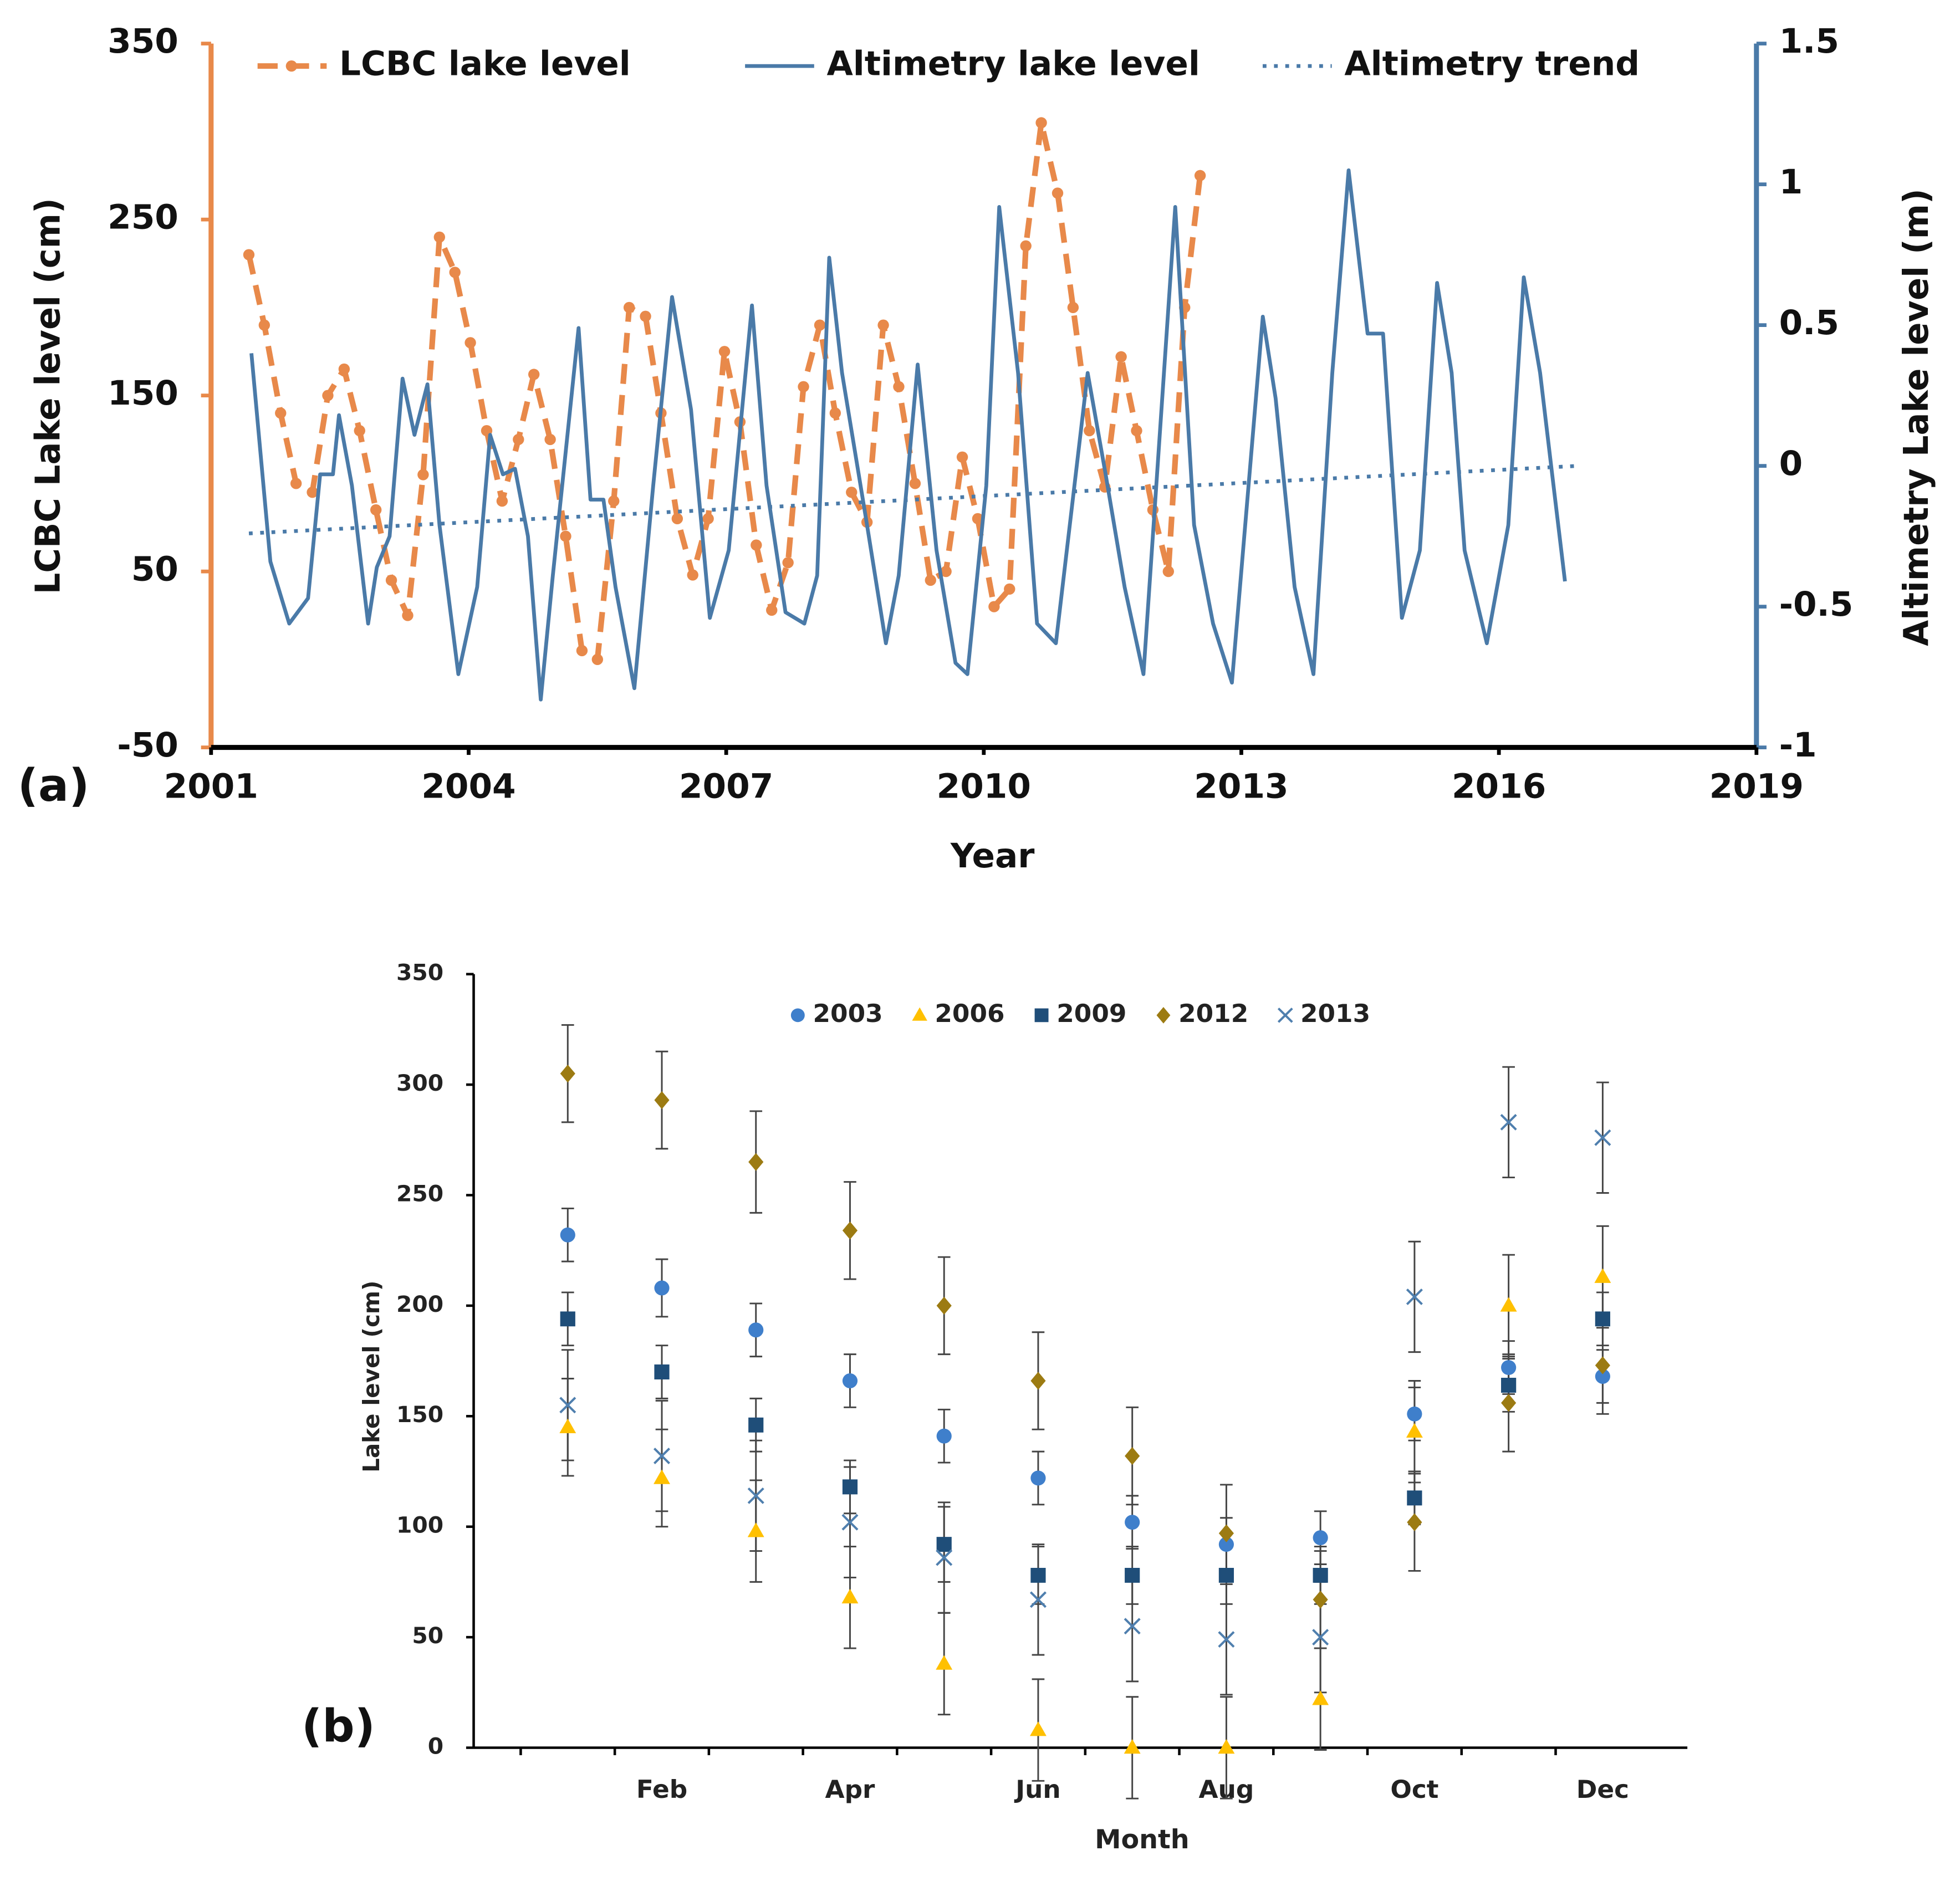 This screenshot has height=1881, width=1960. I want to click on x-tick-label: Feb, so click(662, 1789).